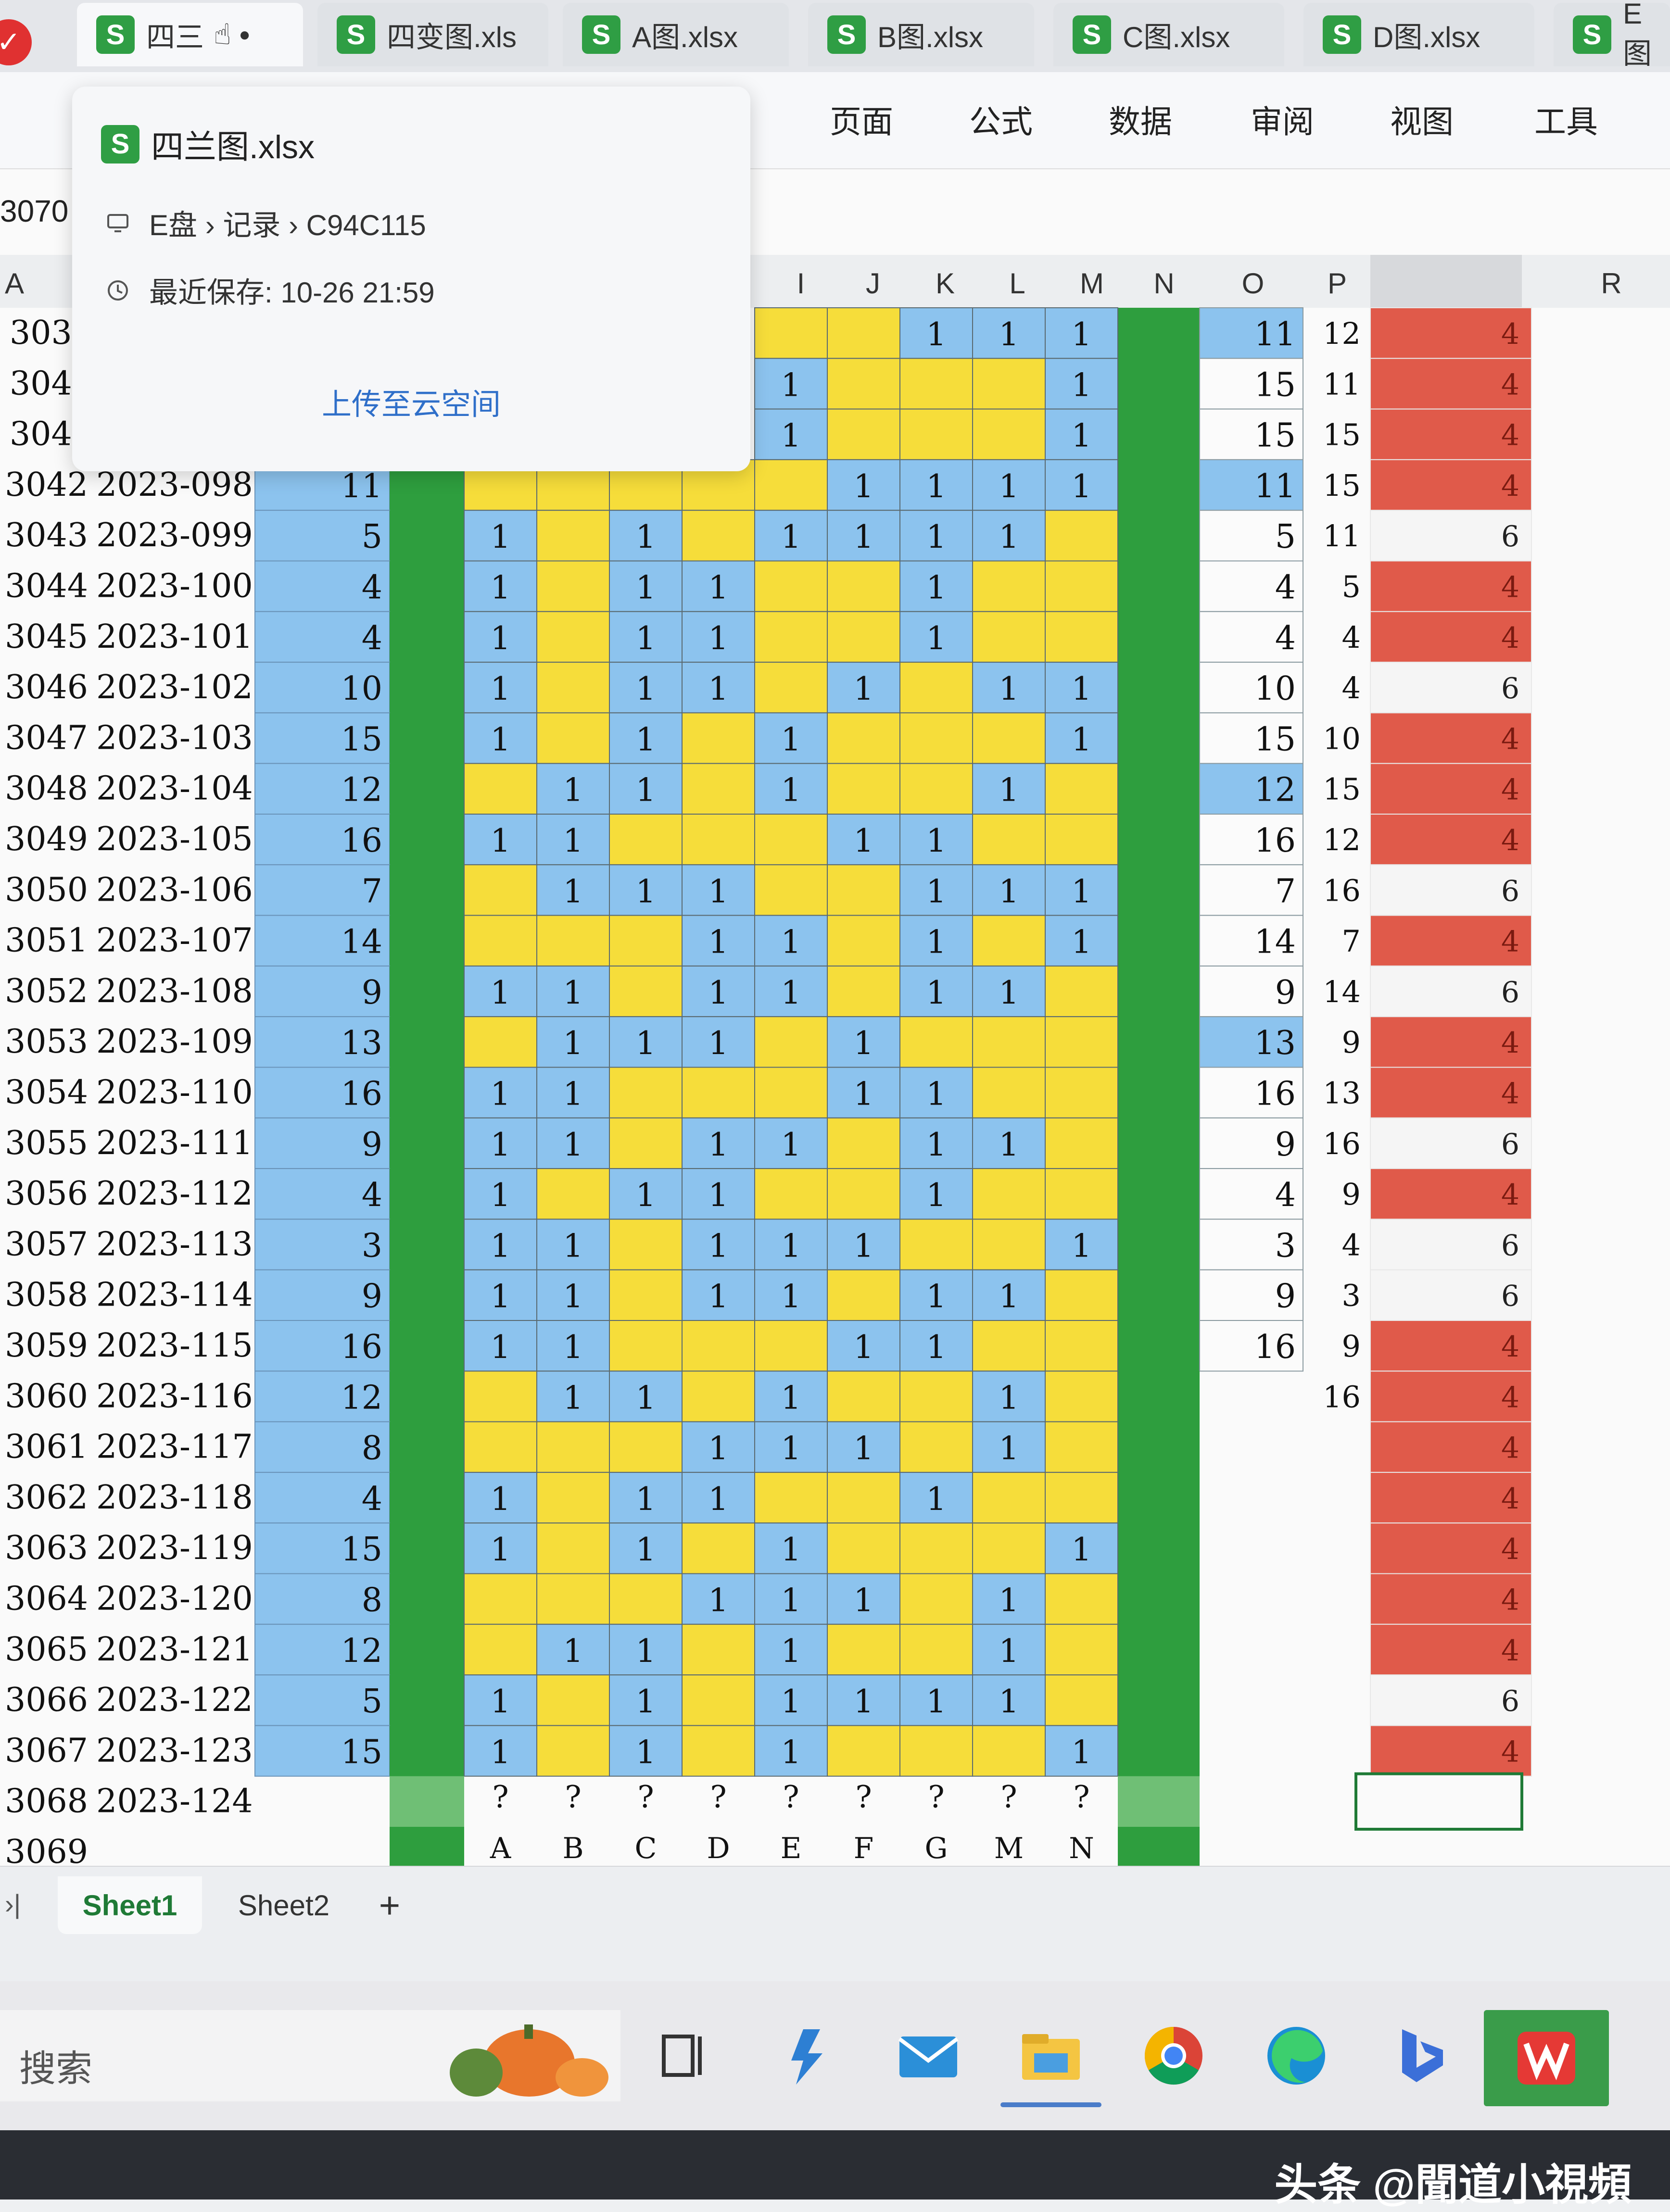 The image size is (1670, 2212). Describe the element at coordinates (808, 2055) in the screenshot. I see `app-lightning-icon` at that location.